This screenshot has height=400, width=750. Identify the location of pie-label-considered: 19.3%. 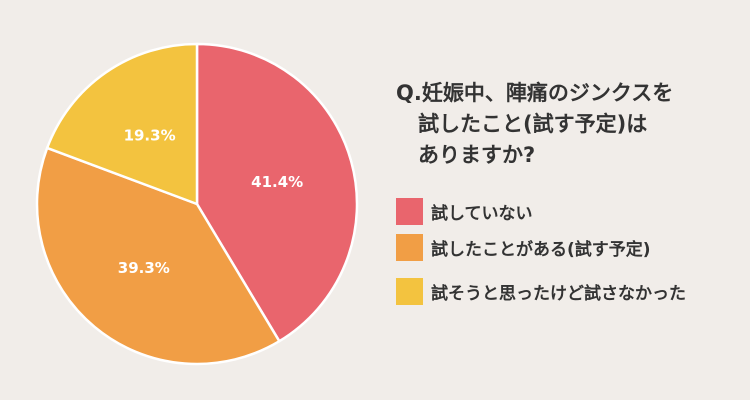
(150, 136).